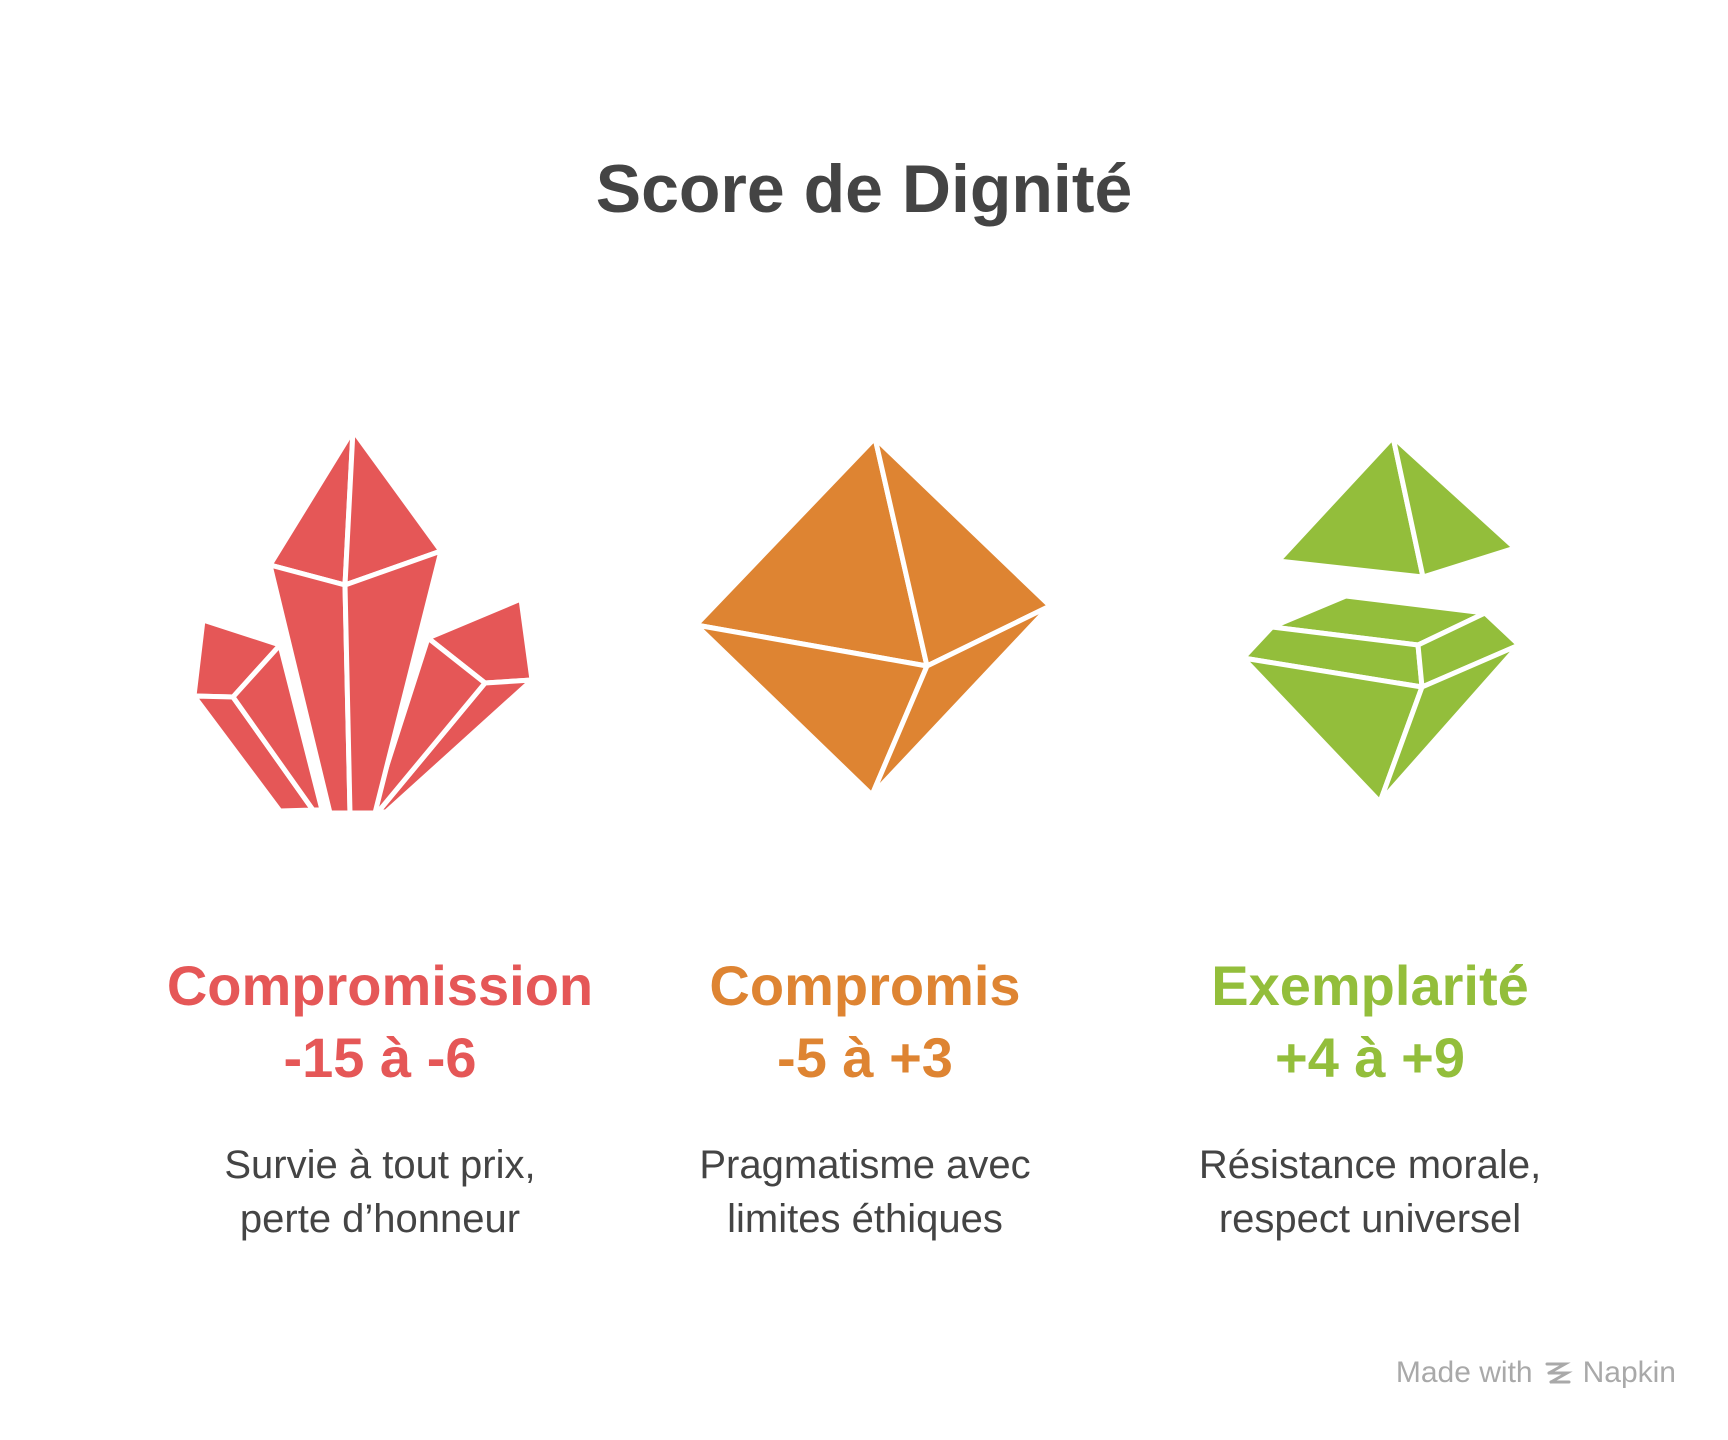 This screenshot has width=1728, height=1440. I want to click on category-name: Exemplarité, so click(1370, 985).